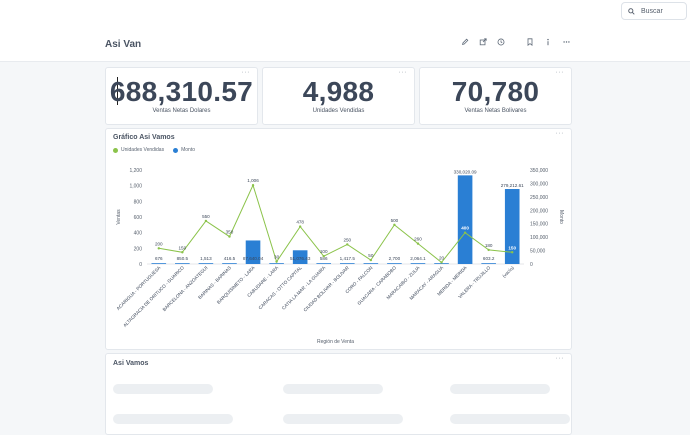  Describe the element at coordinates (566, 42) in the screenshot. I see `more-options-icon` at that location.